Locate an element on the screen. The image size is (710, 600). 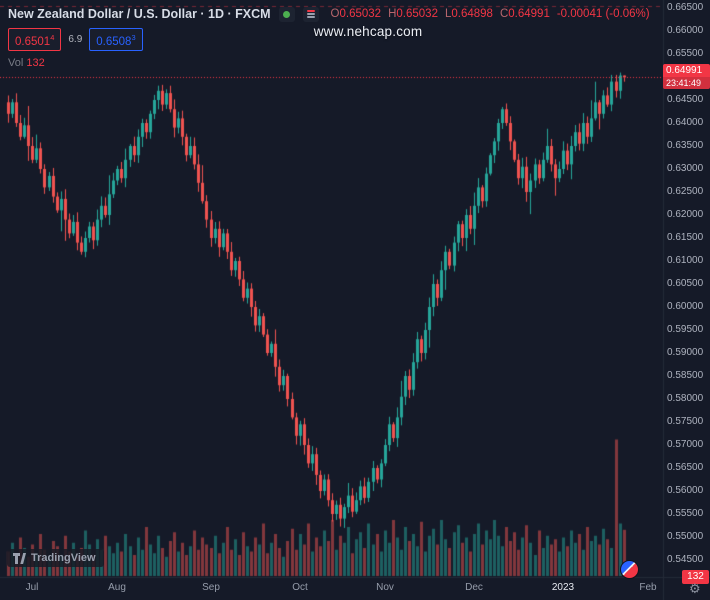
price-axis-label: 0.64000 is located at coordinates (685, 122).